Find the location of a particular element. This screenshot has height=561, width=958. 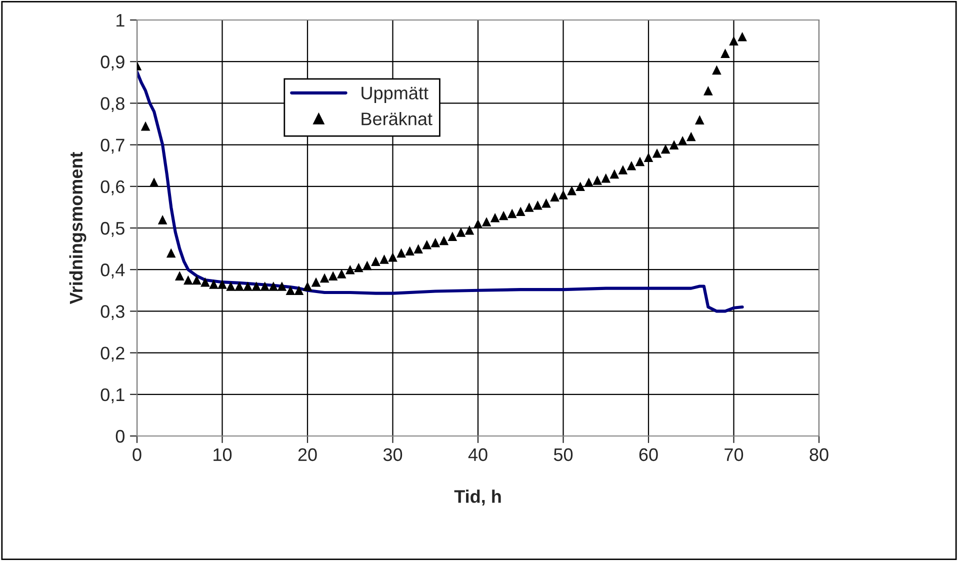

y-tick-label: 0,4 is located at coordinates (112, 271).